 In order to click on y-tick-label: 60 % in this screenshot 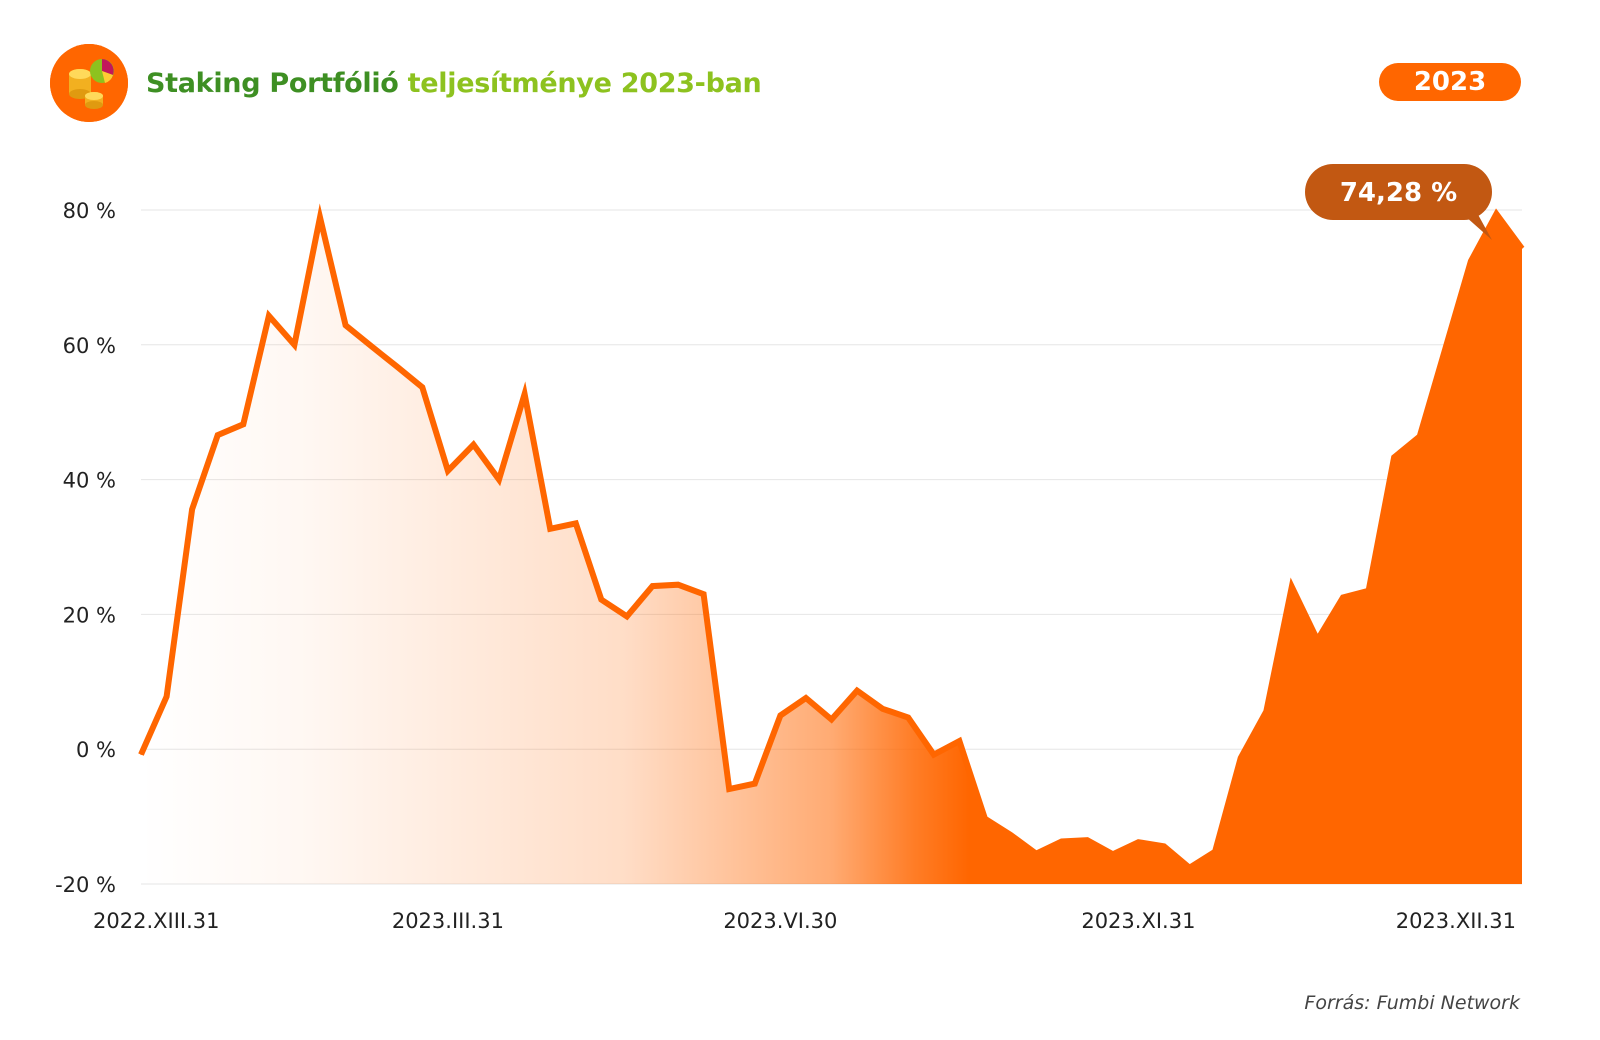, I will do `click(89, 346)`.